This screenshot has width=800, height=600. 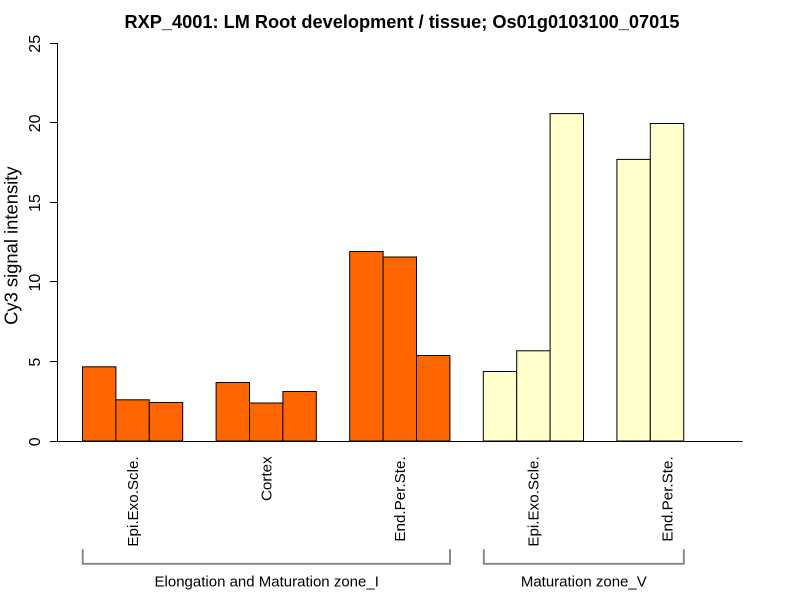 What do you see at coordinates (35, 123) in the screenshot?
I see `svg-text: 20` at bounding box center [35, 123].